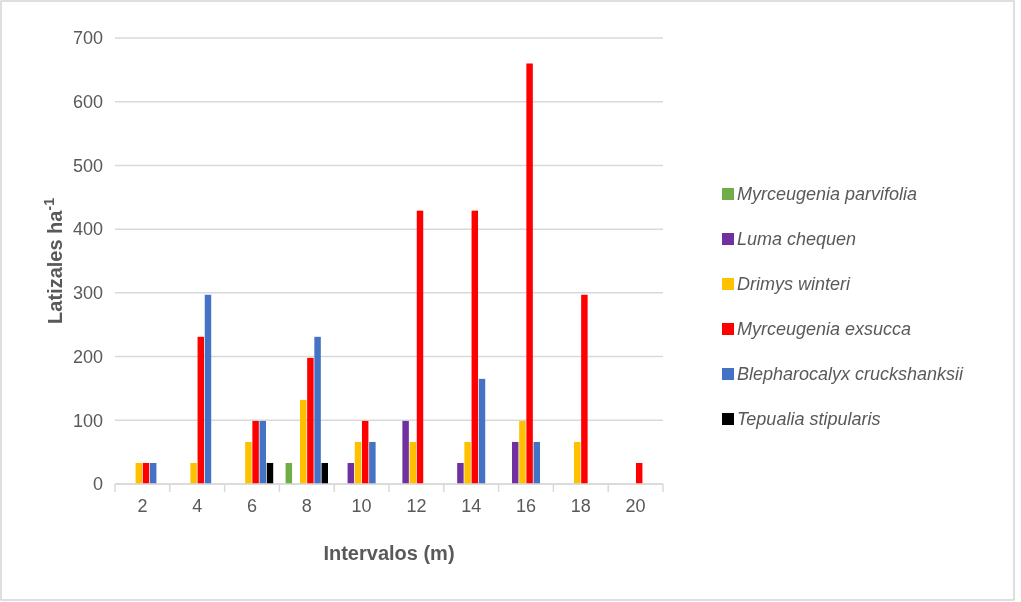 This screenshot has height=602, width=1021. What do you see at coordinates (809, 419) in the screenshot?
I see `legend-label: Tepualia stipularis` at bounding box center [809, 419].